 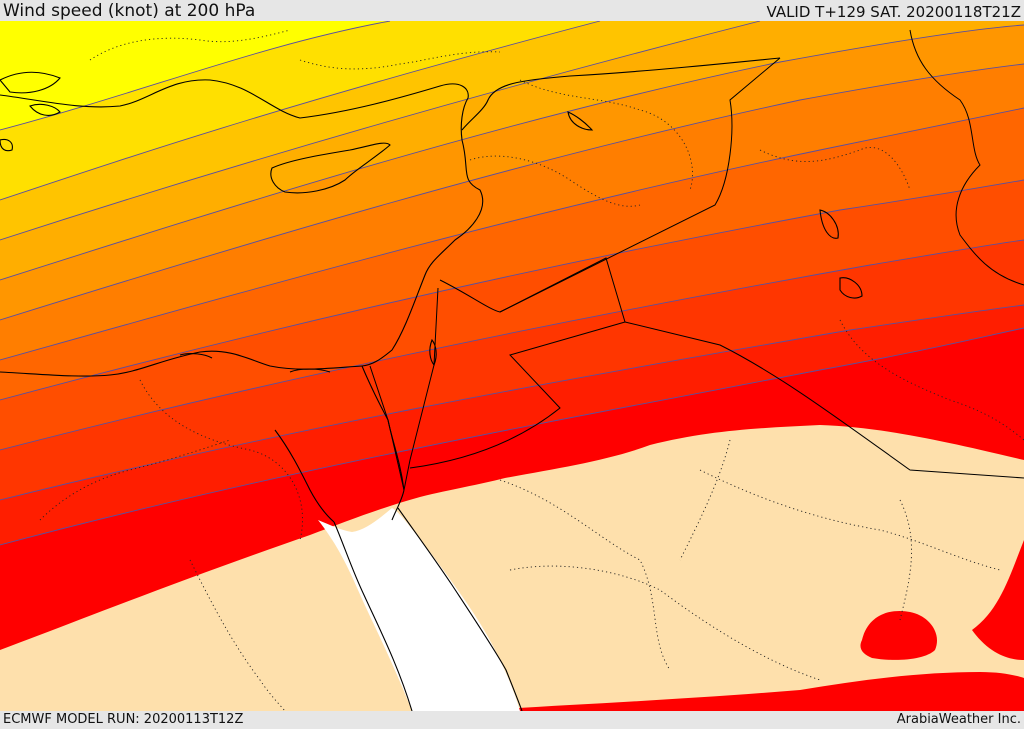 I want to click on border-israel-jordan, so click(x=421, y=389).